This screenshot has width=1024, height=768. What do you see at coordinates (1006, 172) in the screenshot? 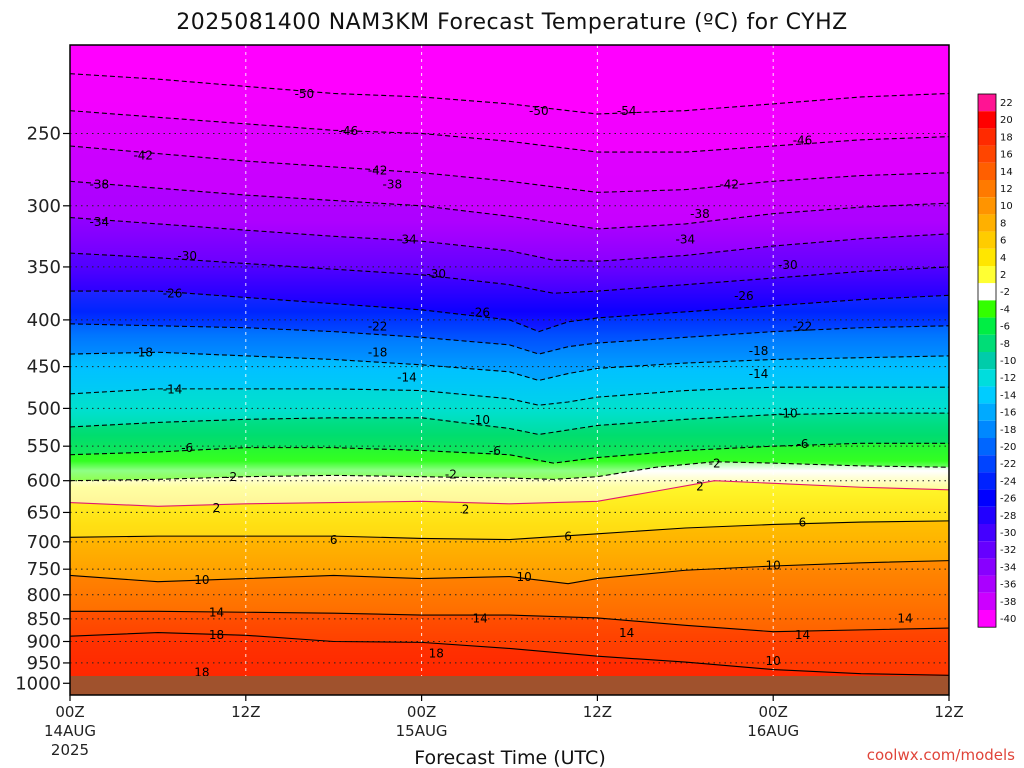
I see `colorbar-label: 14` at bounding box center [1006, 172].